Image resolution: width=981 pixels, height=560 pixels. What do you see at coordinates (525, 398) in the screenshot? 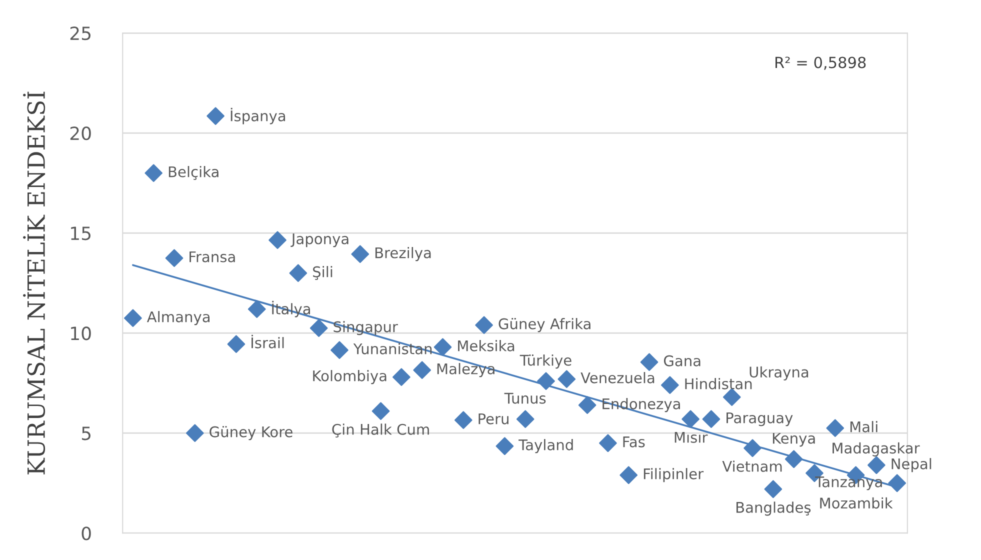
I see `data-label: Tunus` at bounding box center [525, 398].